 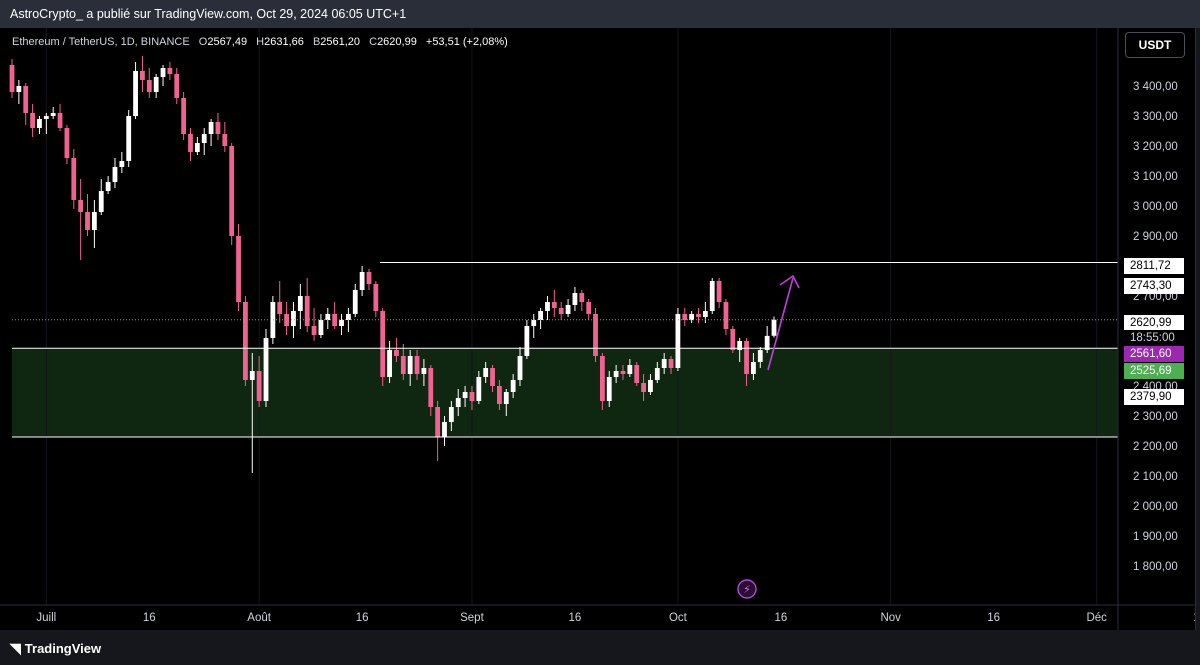 What do you see at coordinates (260, 42) in the screenshot?
I see `high-label: H` at bounding box center [260, 42].